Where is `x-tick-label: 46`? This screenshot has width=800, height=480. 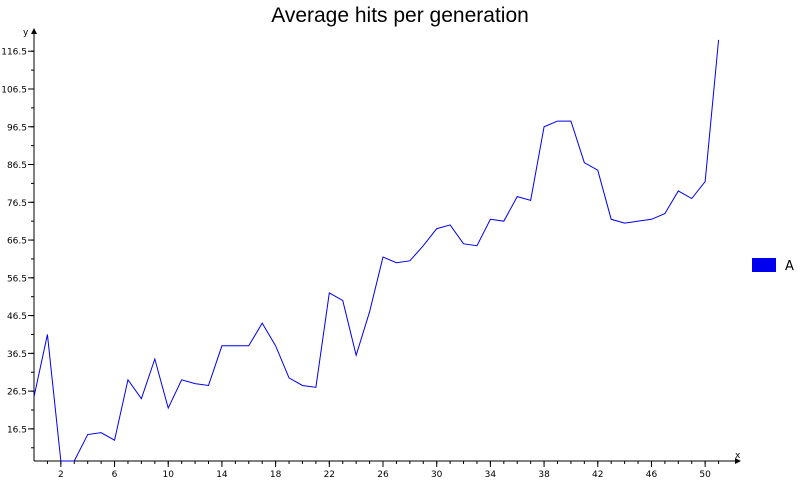 x-tick-label: 46 is located at coordinates (652, 475).